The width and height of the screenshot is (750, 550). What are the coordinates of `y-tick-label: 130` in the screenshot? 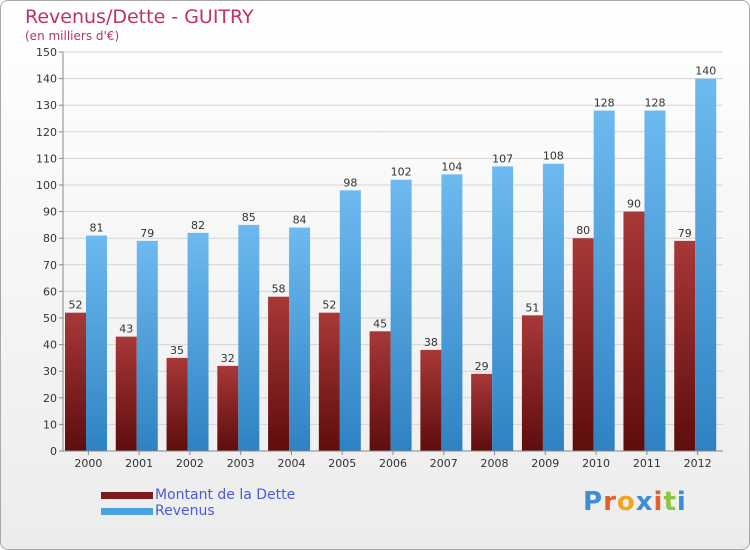 It's located at (46, 105).